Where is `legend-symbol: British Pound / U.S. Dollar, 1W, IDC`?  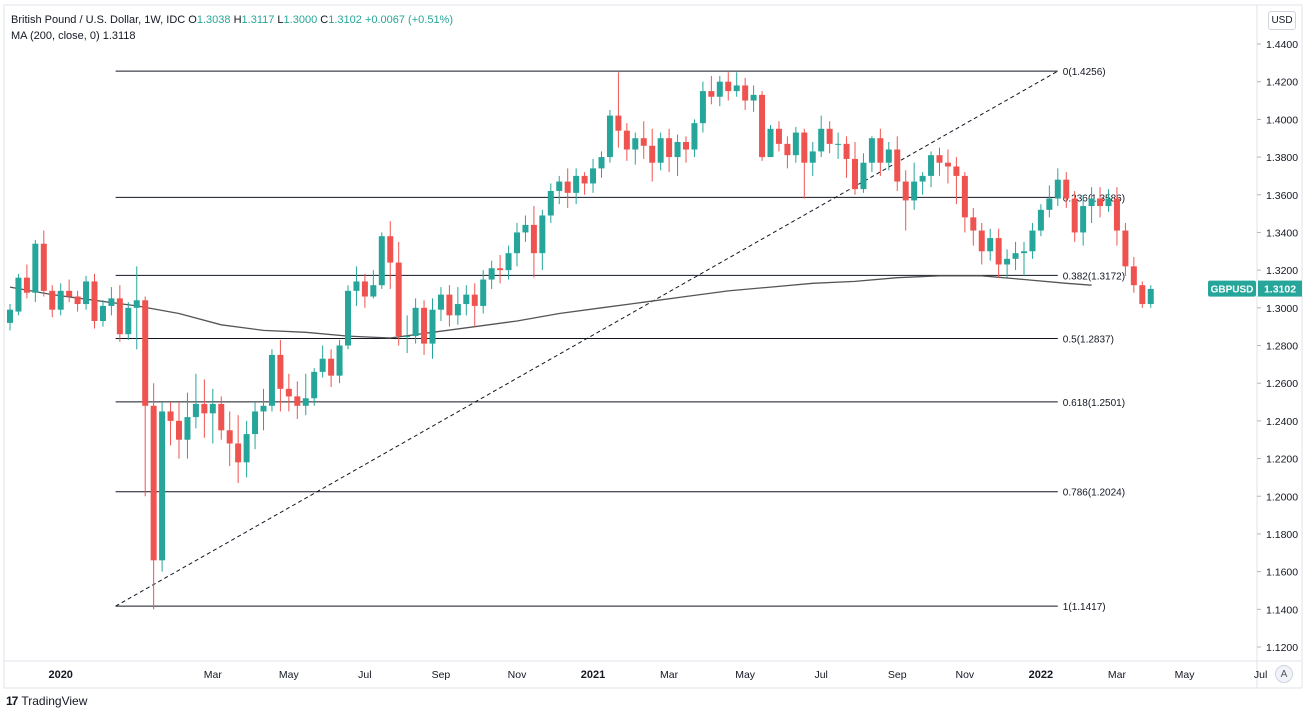 legend-symbol: British Pound / U.S. Dollar, 1W, IDC is located at coordinates (98, 20).